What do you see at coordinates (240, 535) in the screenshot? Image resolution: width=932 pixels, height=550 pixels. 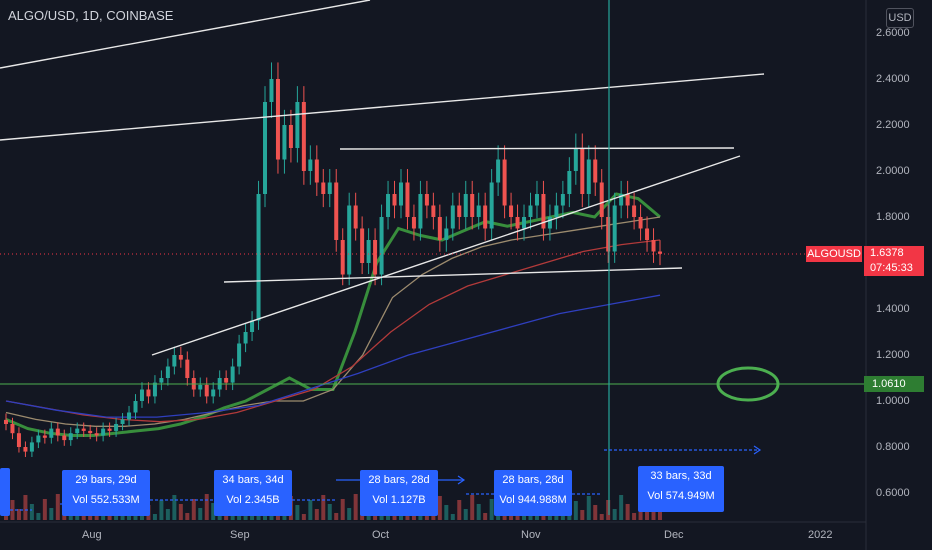 I see `time-label: Sep` at bounding box center [240, 535].